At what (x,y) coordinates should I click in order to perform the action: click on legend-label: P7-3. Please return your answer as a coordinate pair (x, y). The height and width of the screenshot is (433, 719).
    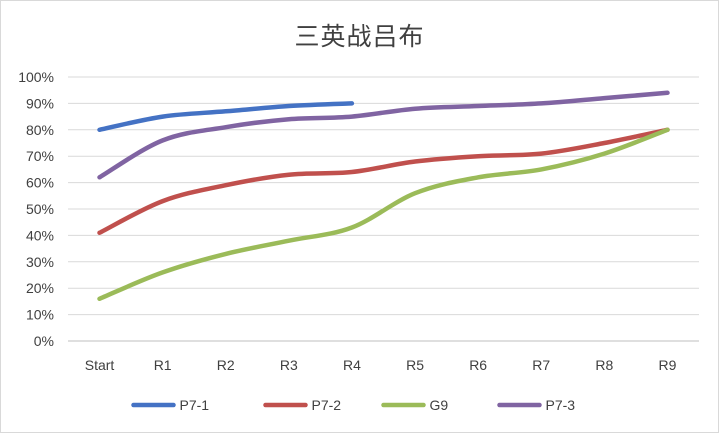
    Looking at the image, I should click on (561, 405).